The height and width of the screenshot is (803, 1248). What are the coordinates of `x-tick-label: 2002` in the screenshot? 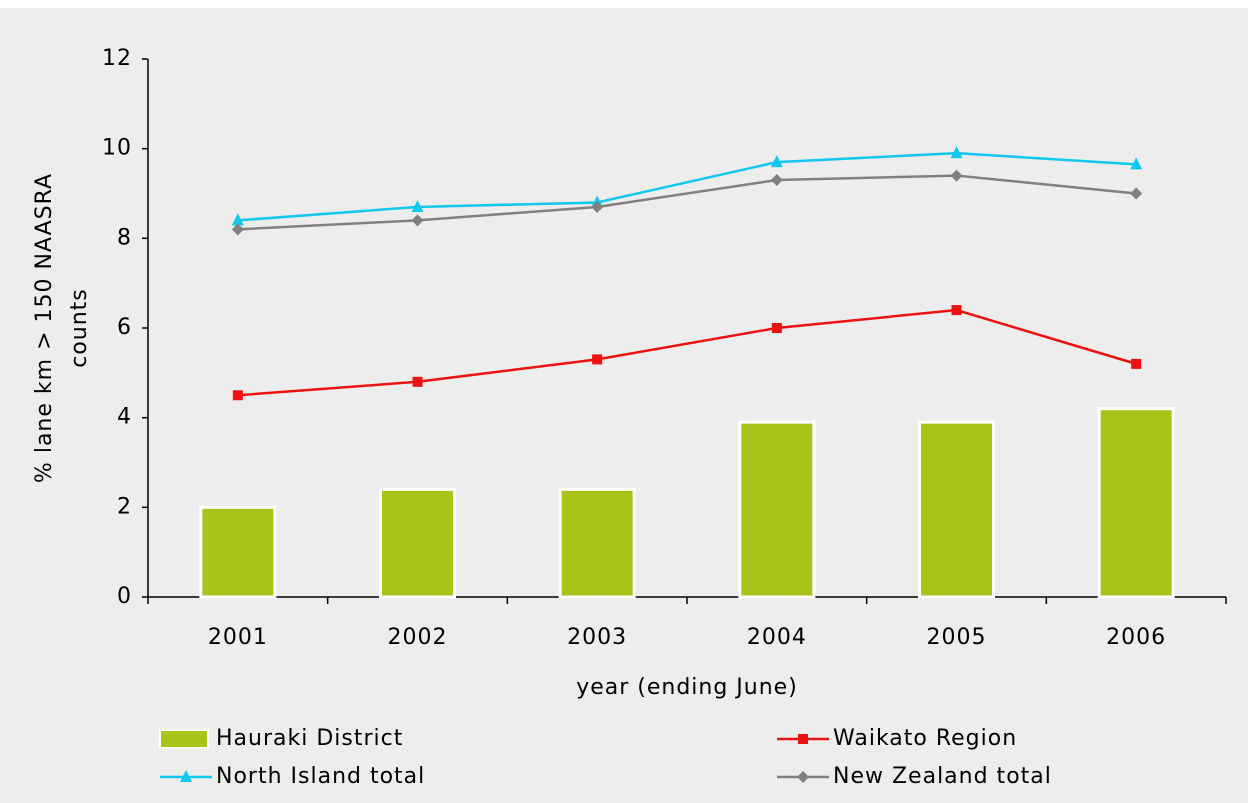 It's located at (418, 637).